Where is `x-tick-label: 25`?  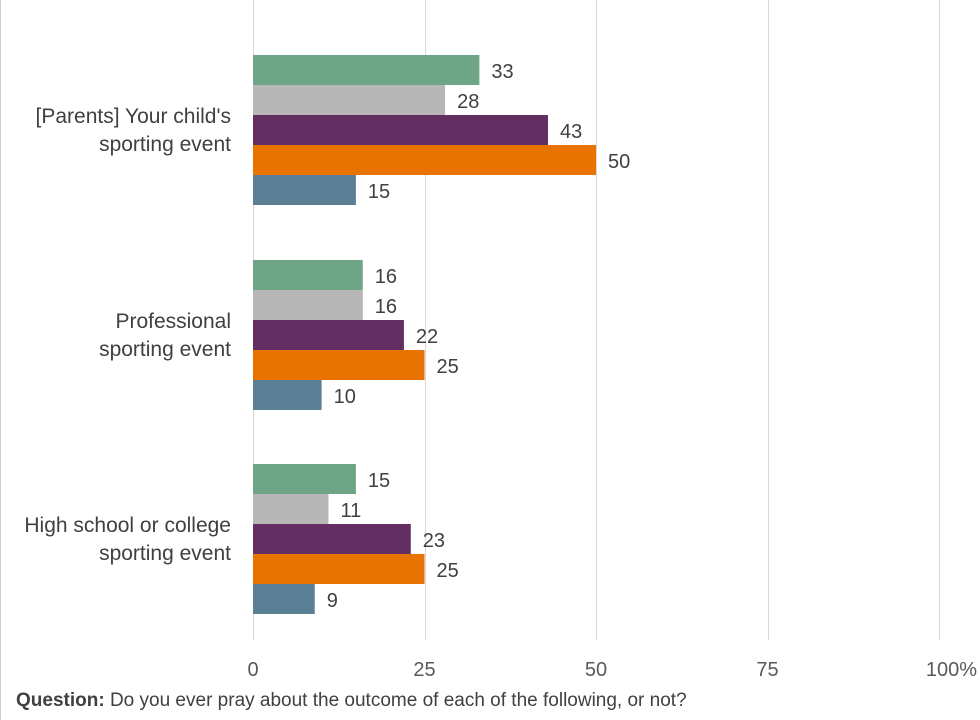 x-tick-label: 25 is located at coordinates (424, 670).